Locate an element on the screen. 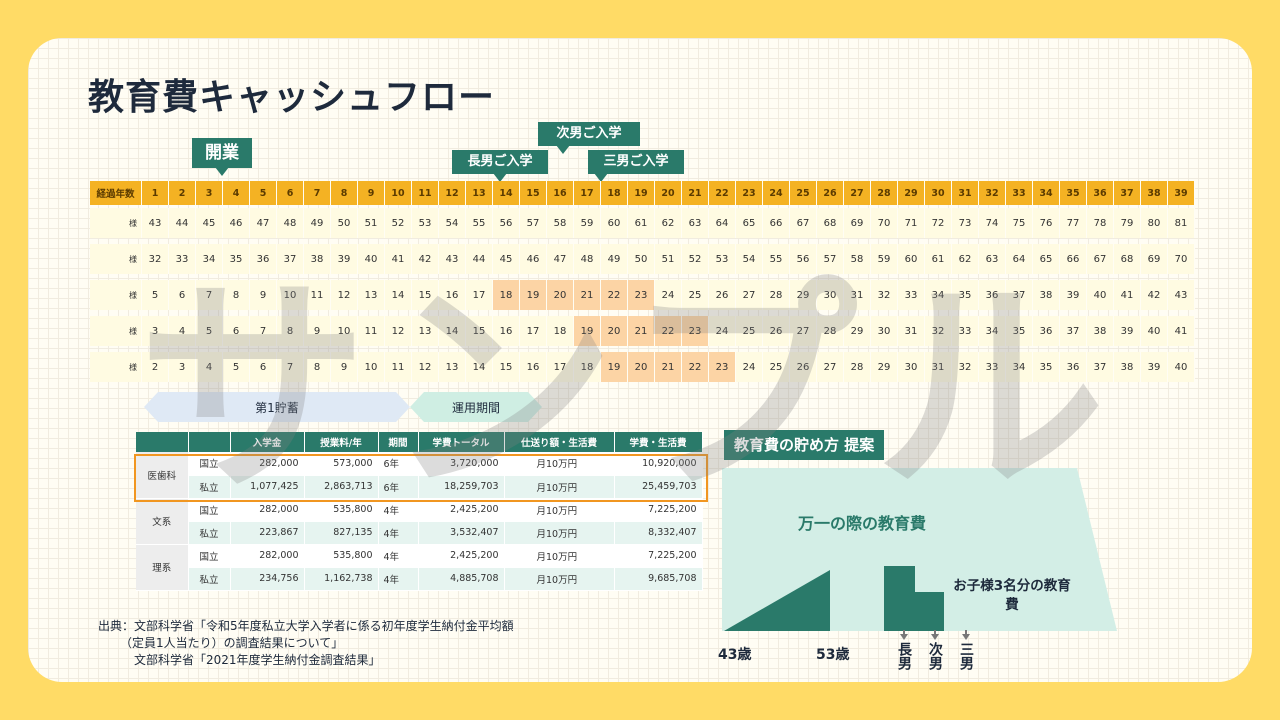 The width and height of the screenshot is (1280, 720). timeline-year: 17 is located at coordinates (587, 193).